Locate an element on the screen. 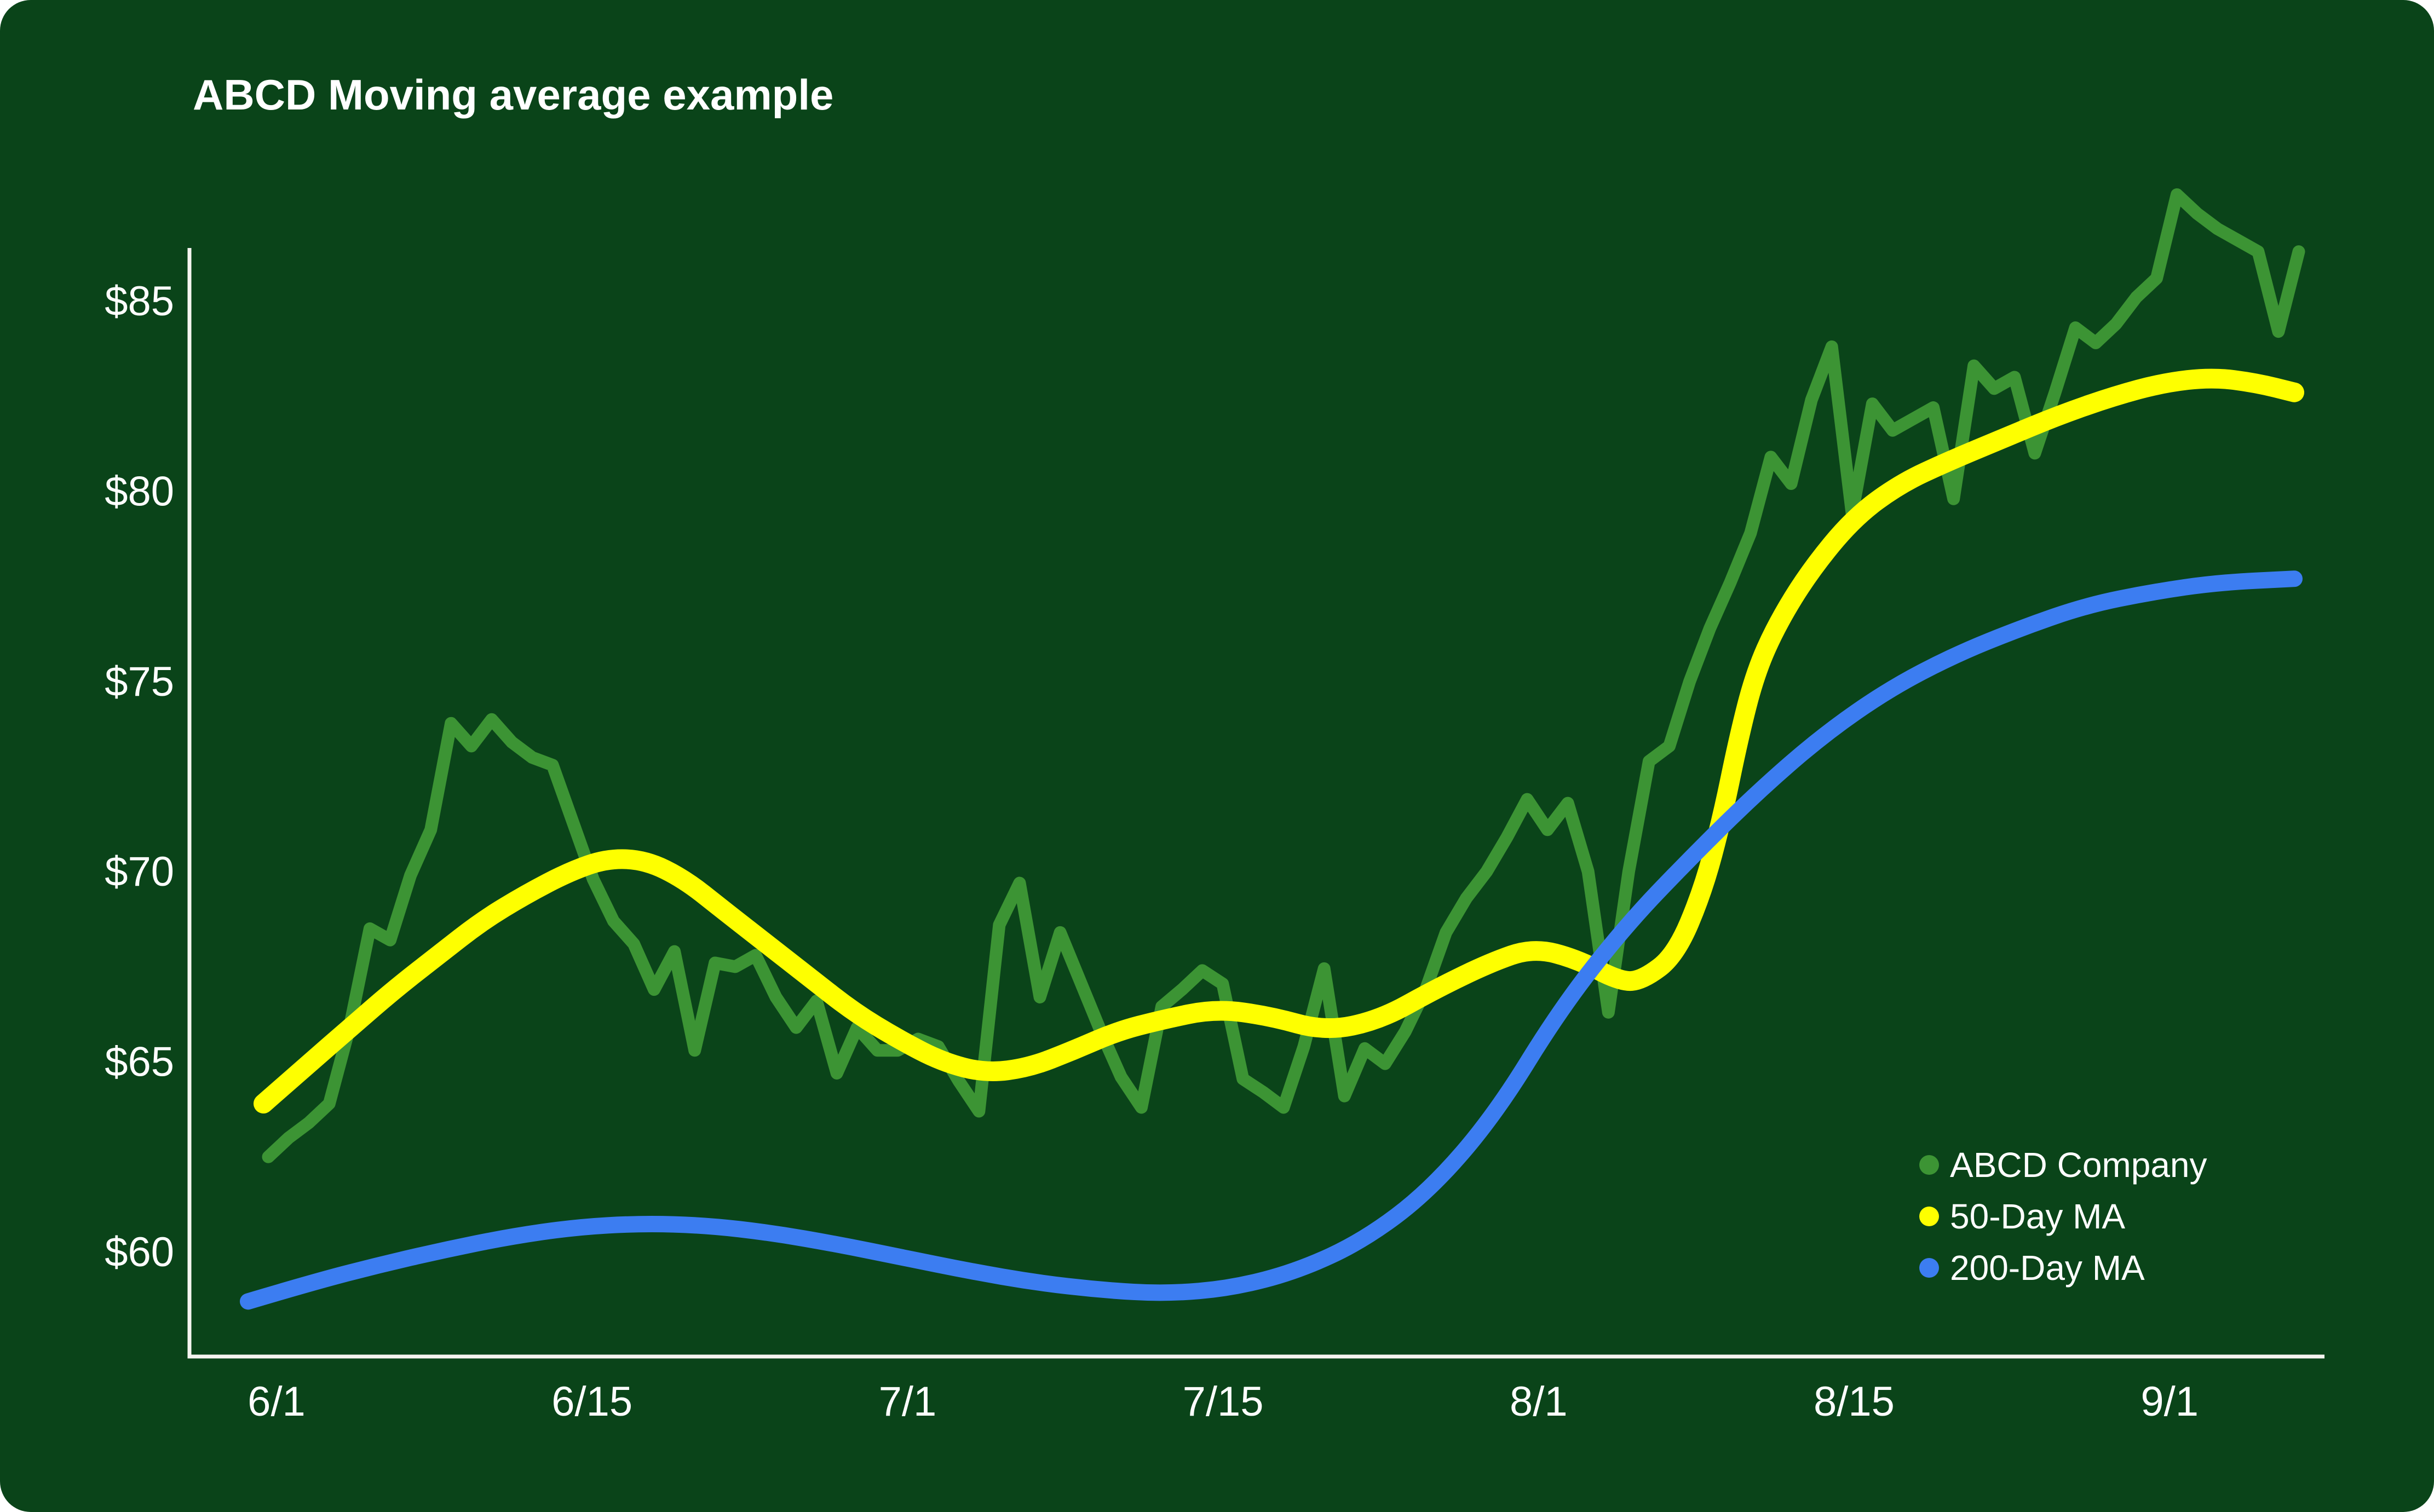 The image size is (2434, 1512). svg-text: $75 is located at coordinates (139, 682).